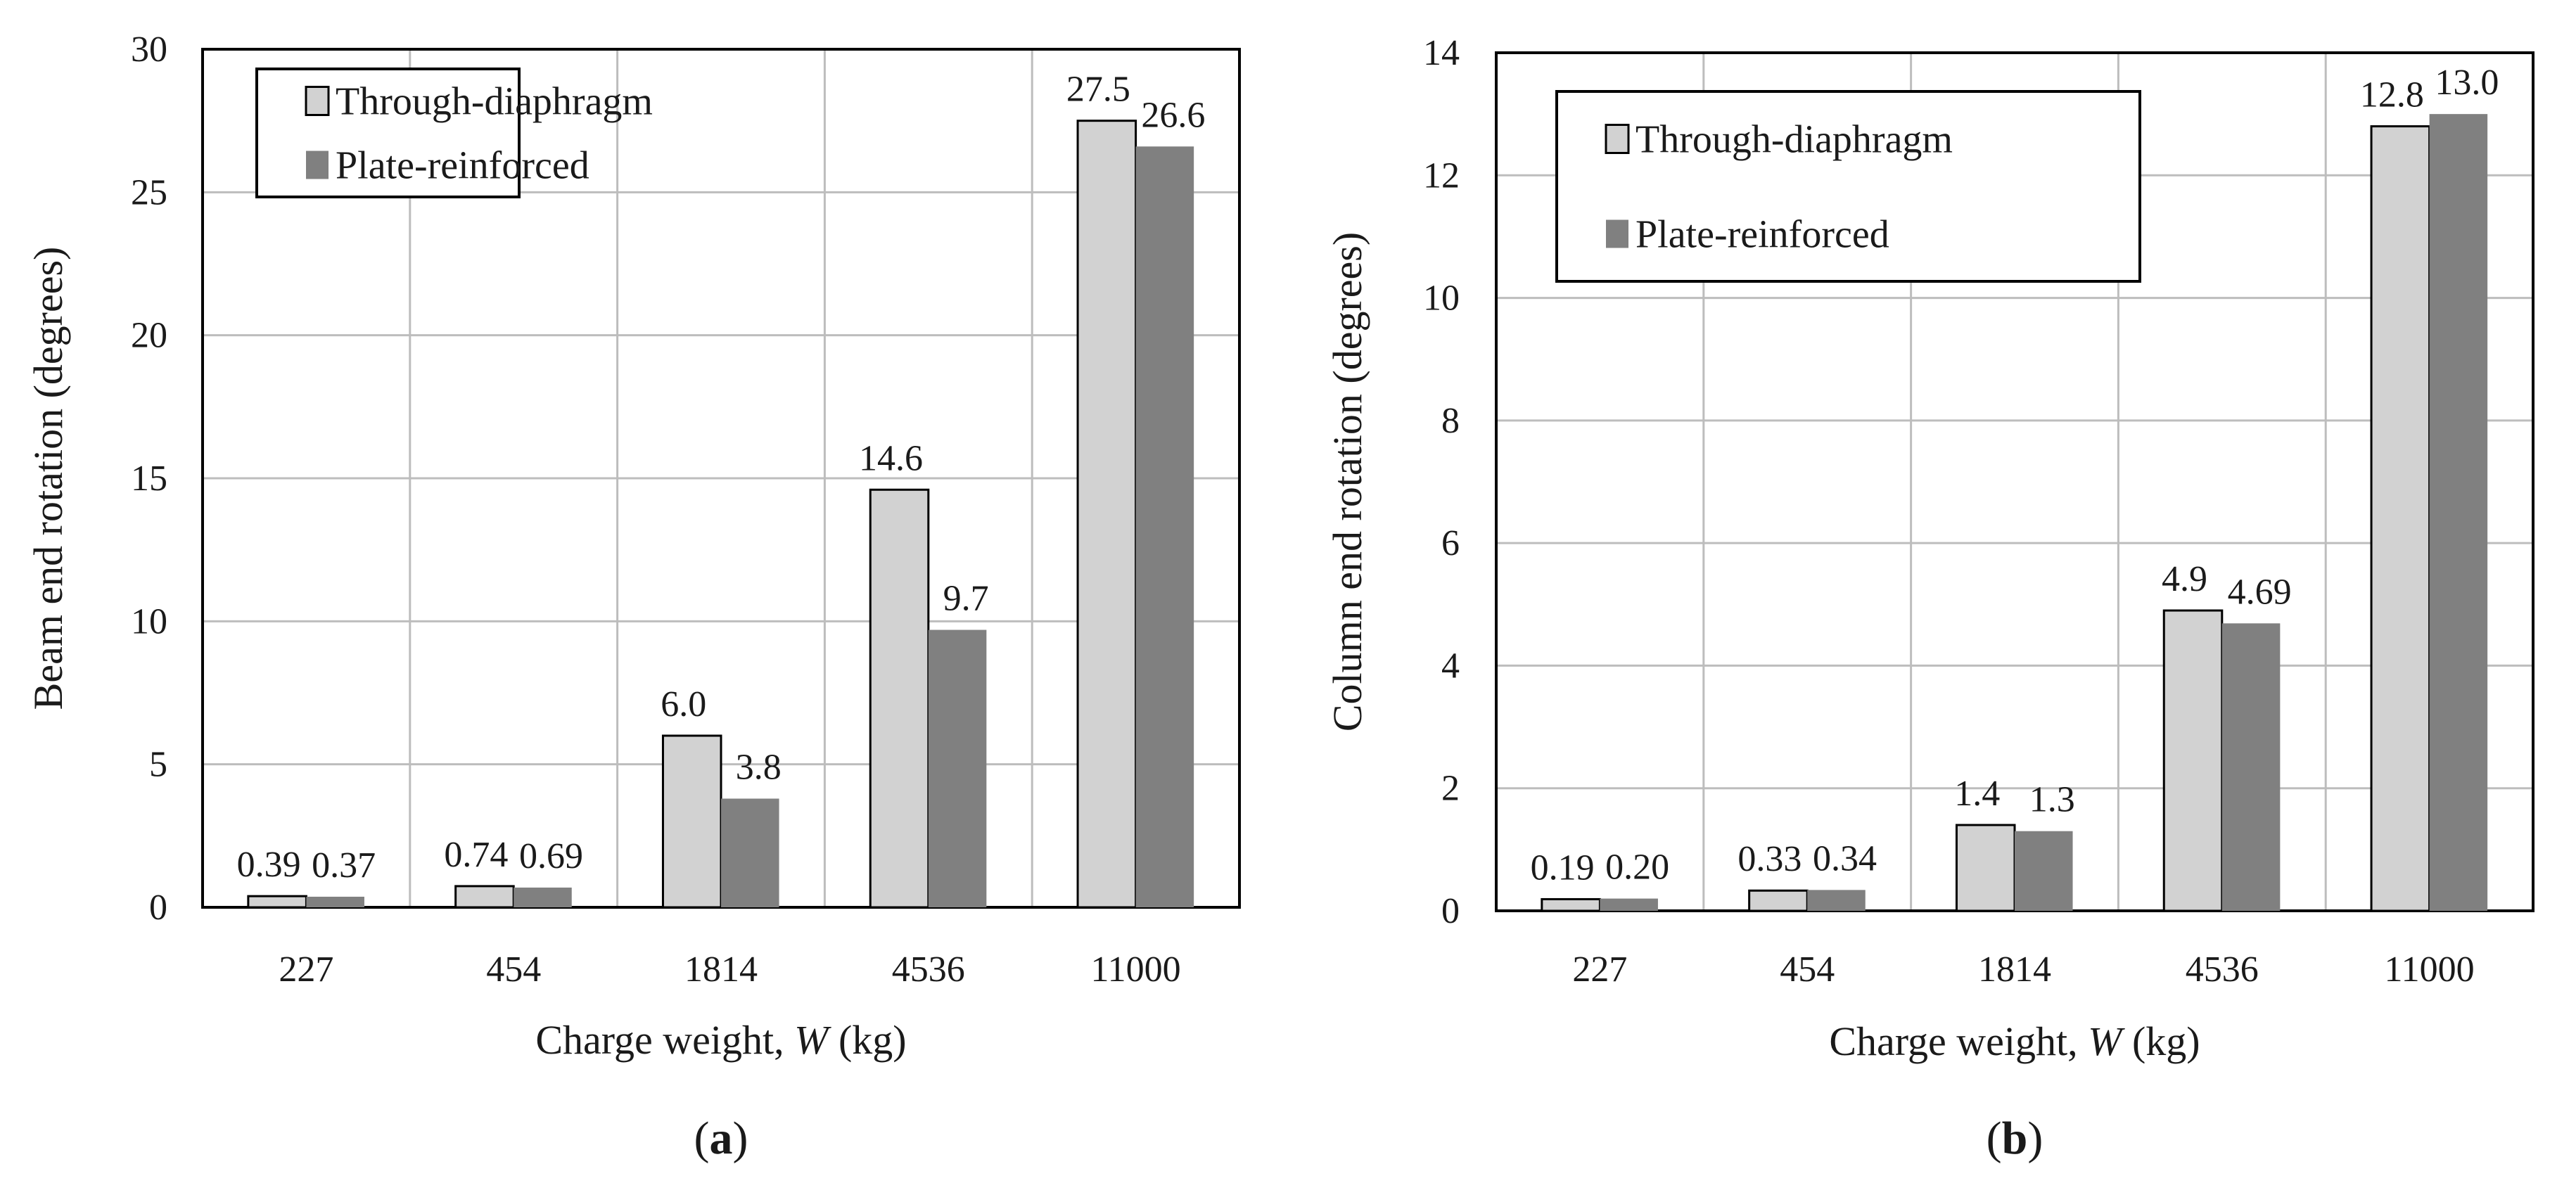  Describe the element at coordinates (48, 479) in the screenshot. I see `y-axis-title: Beam end rotation (degrees)` at that location.